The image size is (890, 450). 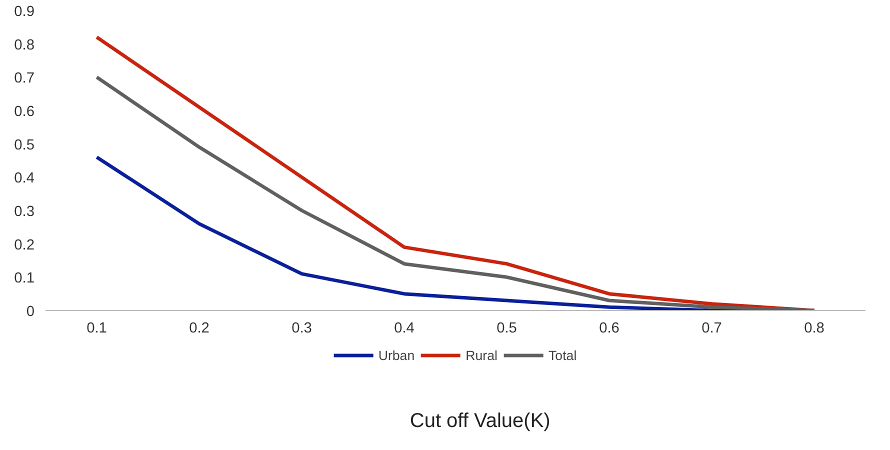 I want to click on y-tick-label: 0, so click(x=30, y=312).